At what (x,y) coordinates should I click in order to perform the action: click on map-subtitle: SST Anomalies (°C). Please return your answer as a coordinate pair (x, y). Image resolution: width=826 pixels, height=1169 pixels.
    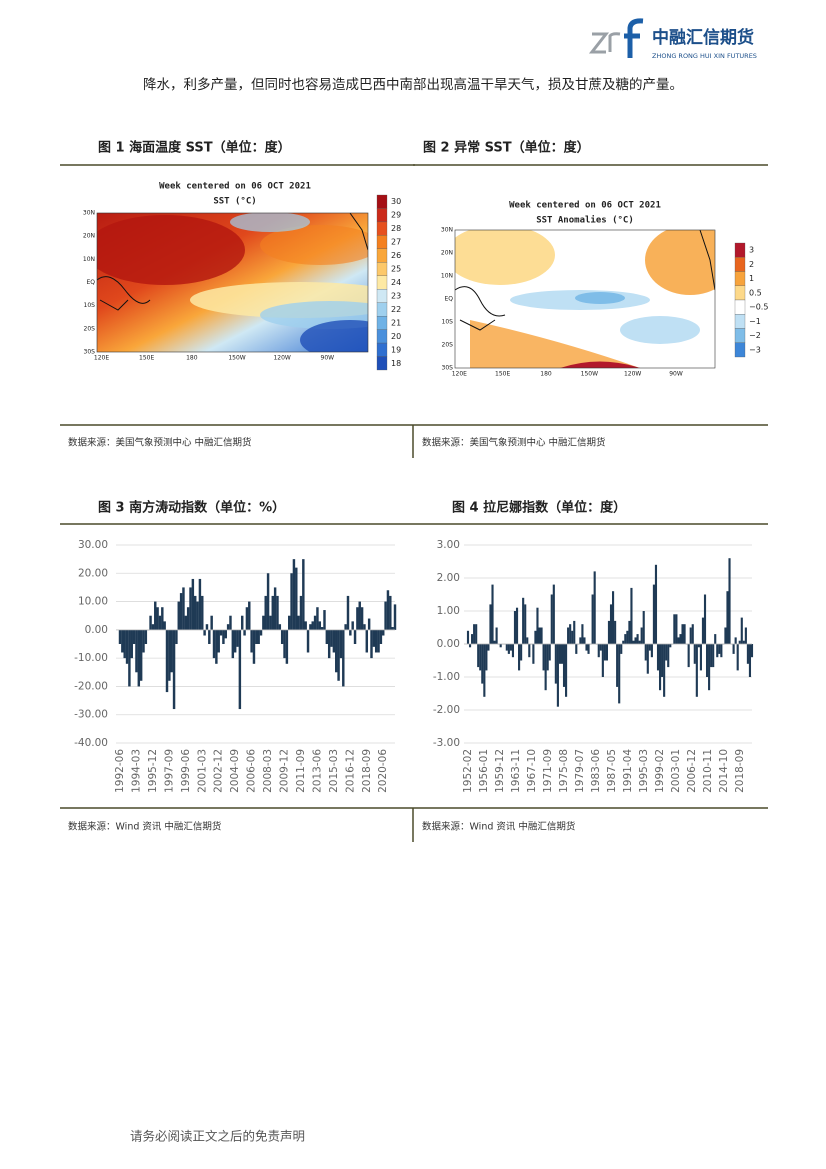
    Looking at the image, I should click on (585, 220).